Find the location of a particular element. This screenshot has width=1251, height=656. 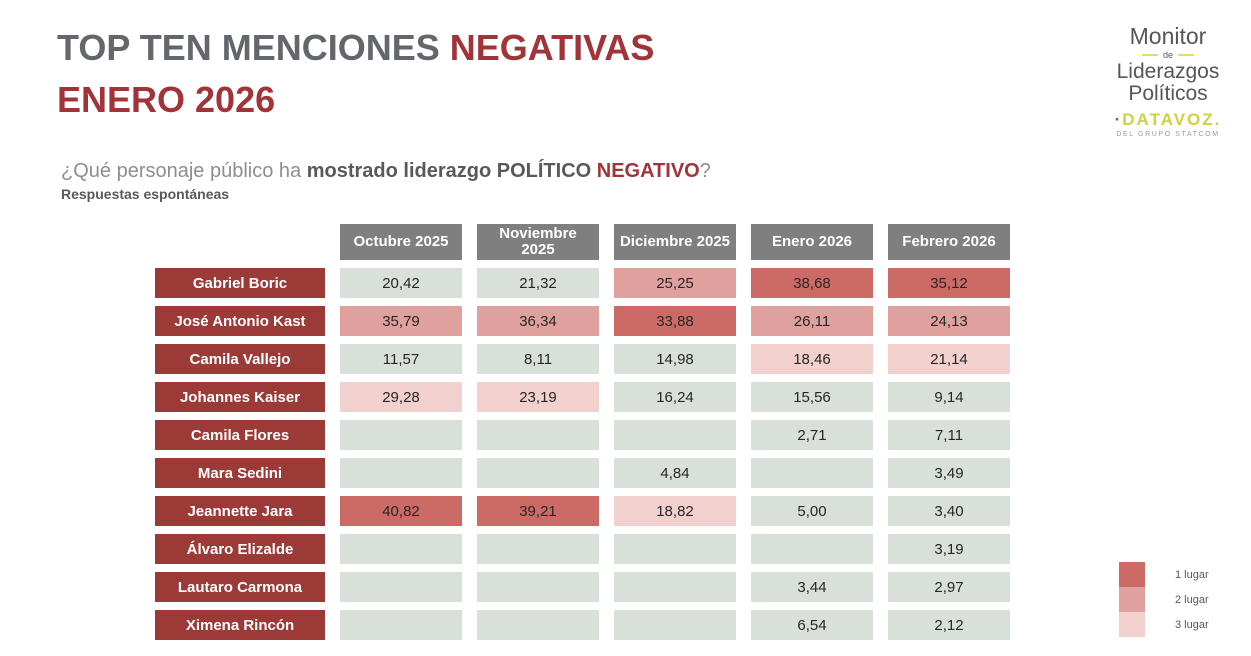

logo-liderazgos-text: Liderazgos is located at coordinates (1168, 72).